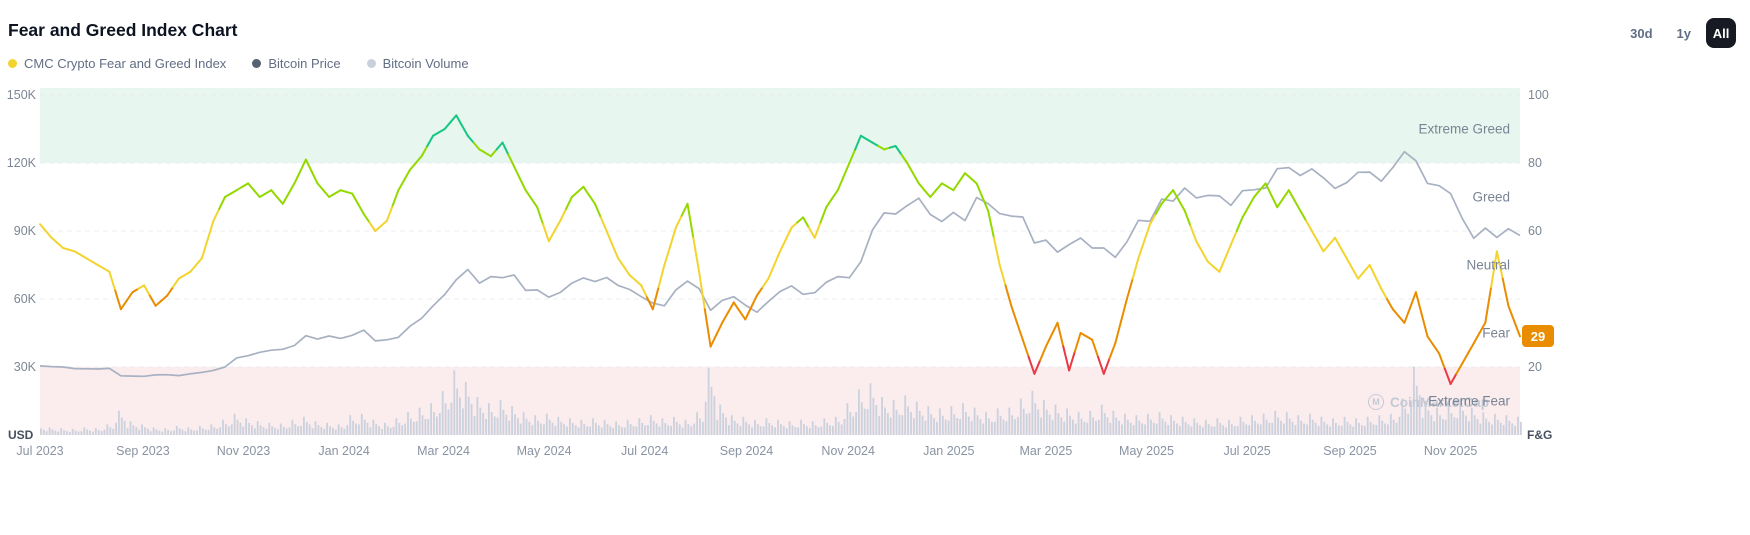  I want to click on right-axis-unit: F&G, so click(1540, 435).